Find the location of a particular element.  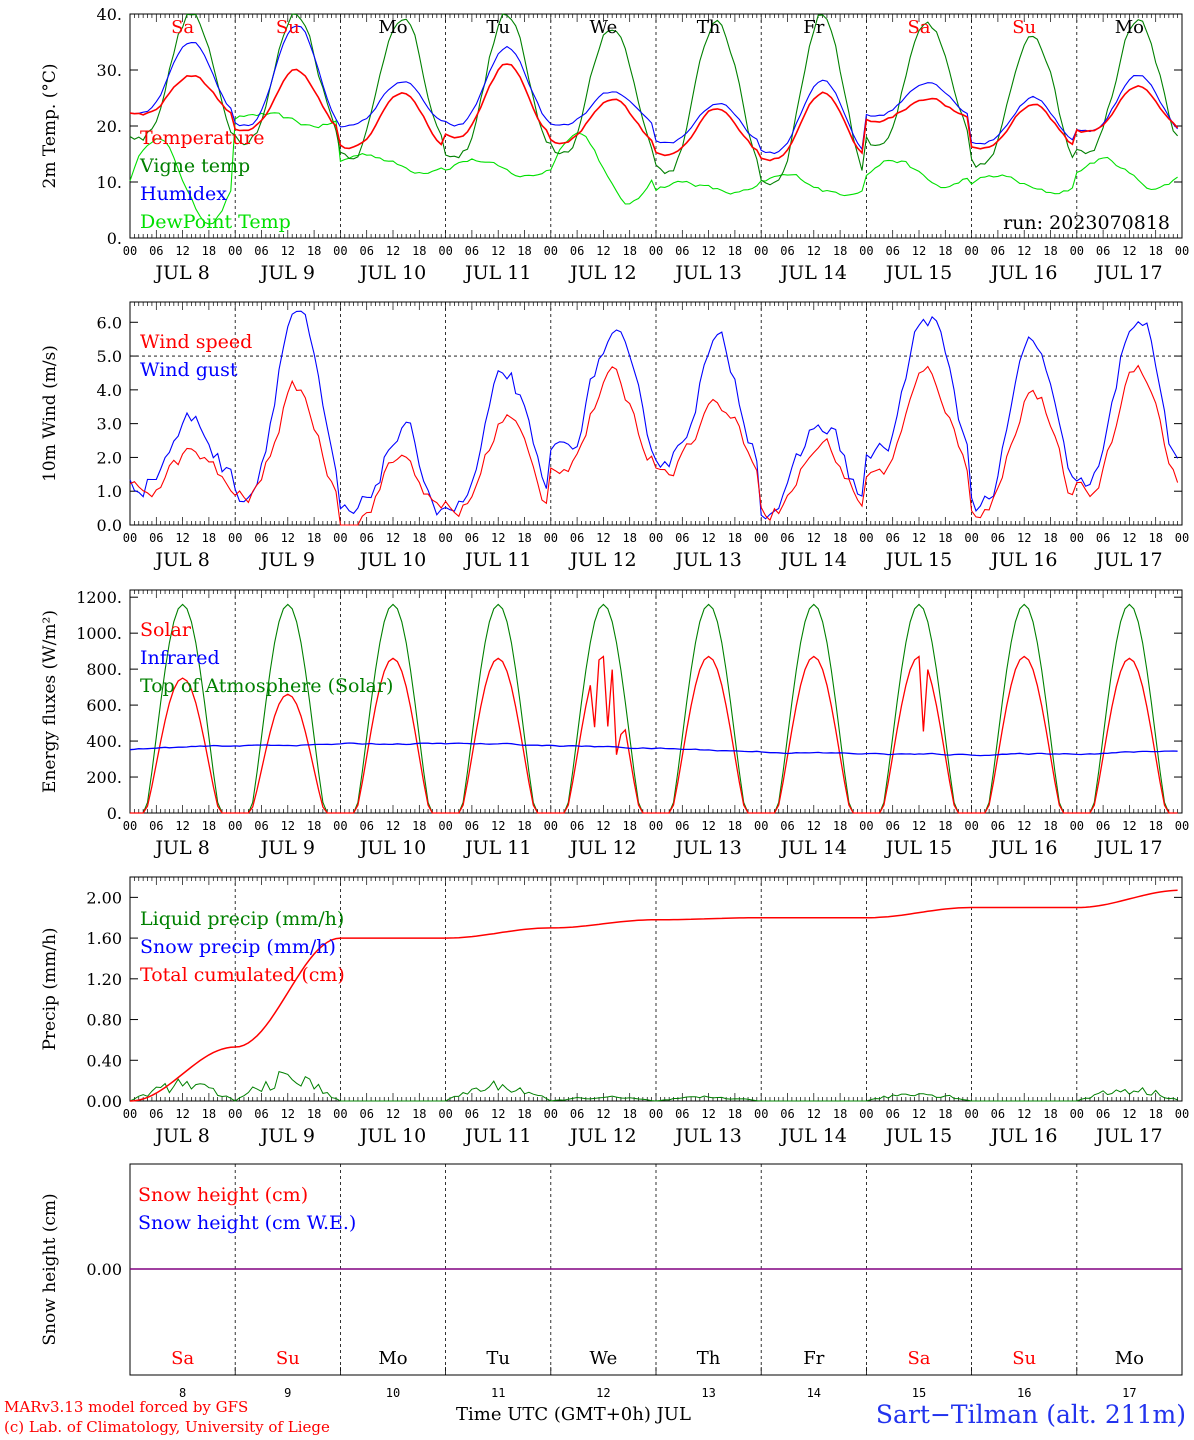

y-tick-label: 40. is located at coordinates (109, 14).